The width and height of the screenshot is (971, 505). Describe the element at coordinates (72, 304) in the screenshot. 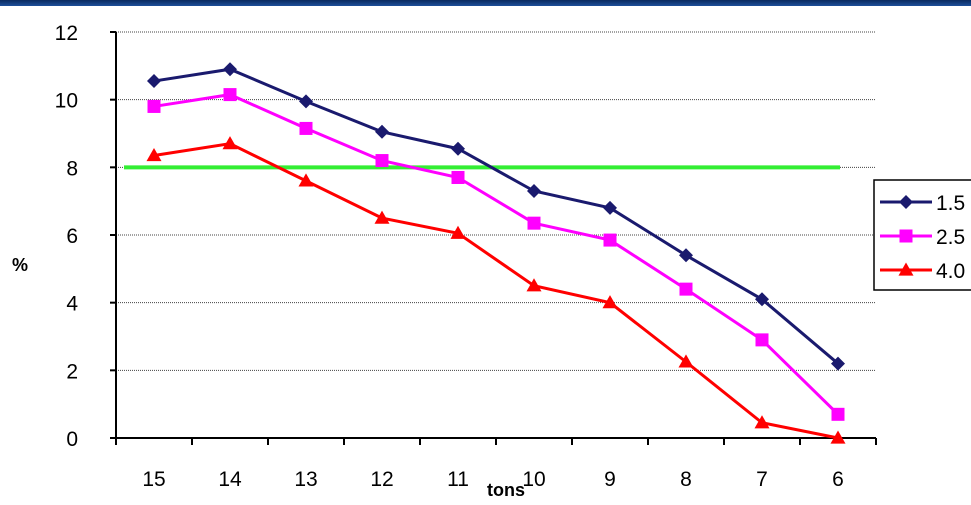

I see `y-tick-label: 4` at that location.